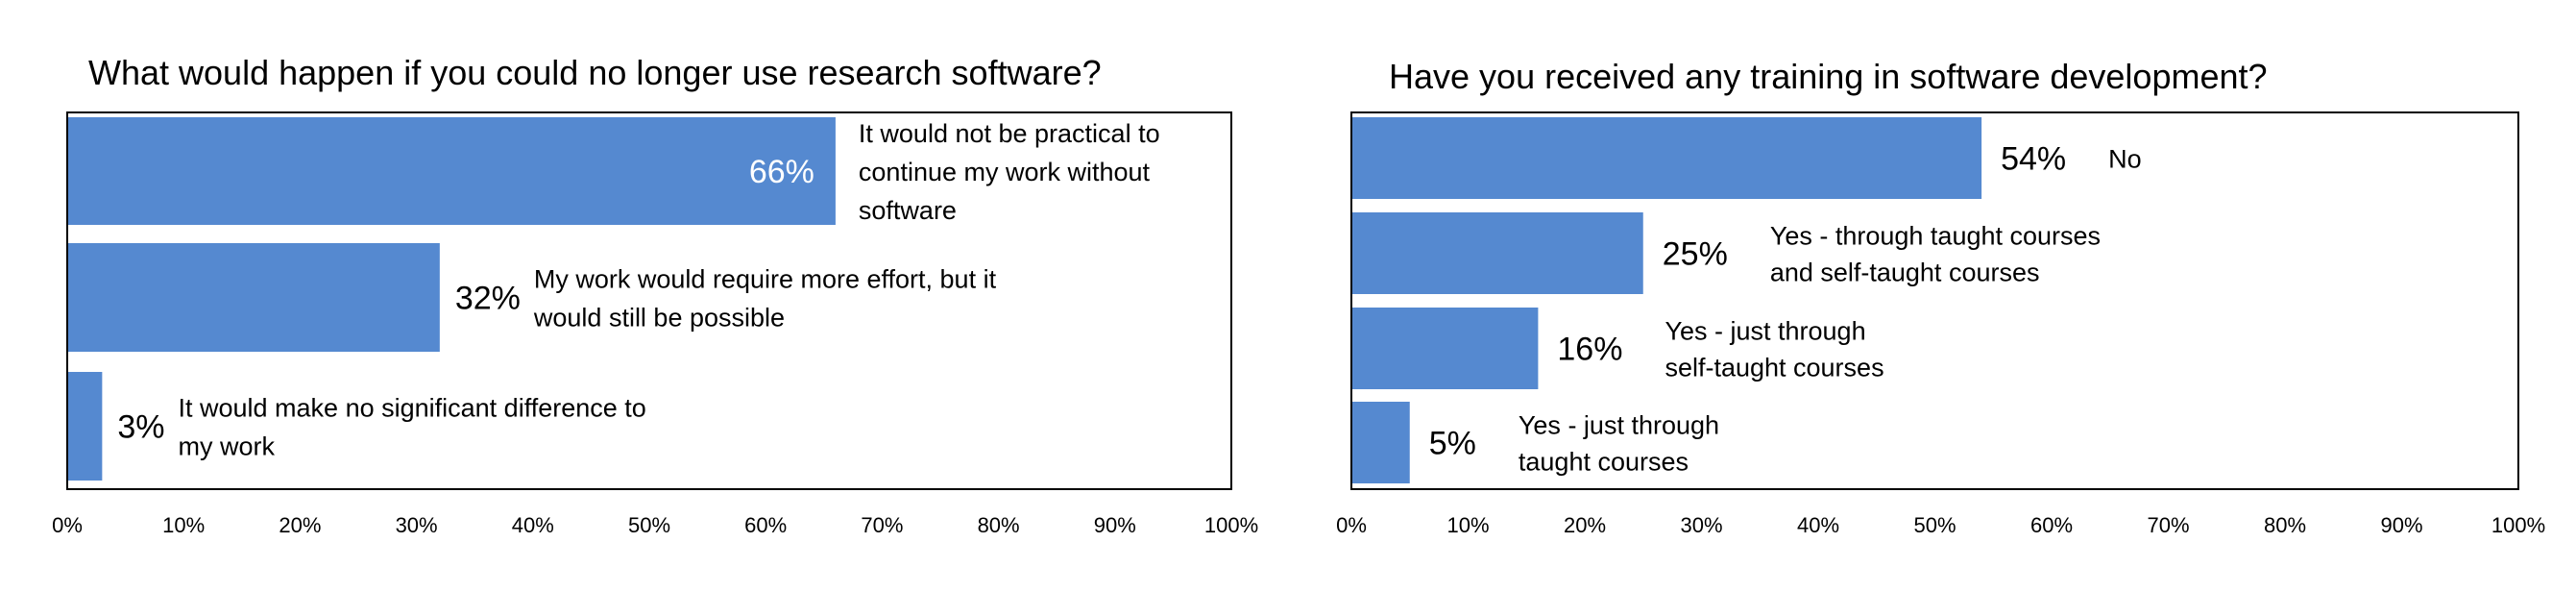 Image resolution: width=2576 pixels, height=592 pixels. Describe the element at coordinates (1589, 350) in the screenshot. I see `bar-value-label: 16%` at that location.